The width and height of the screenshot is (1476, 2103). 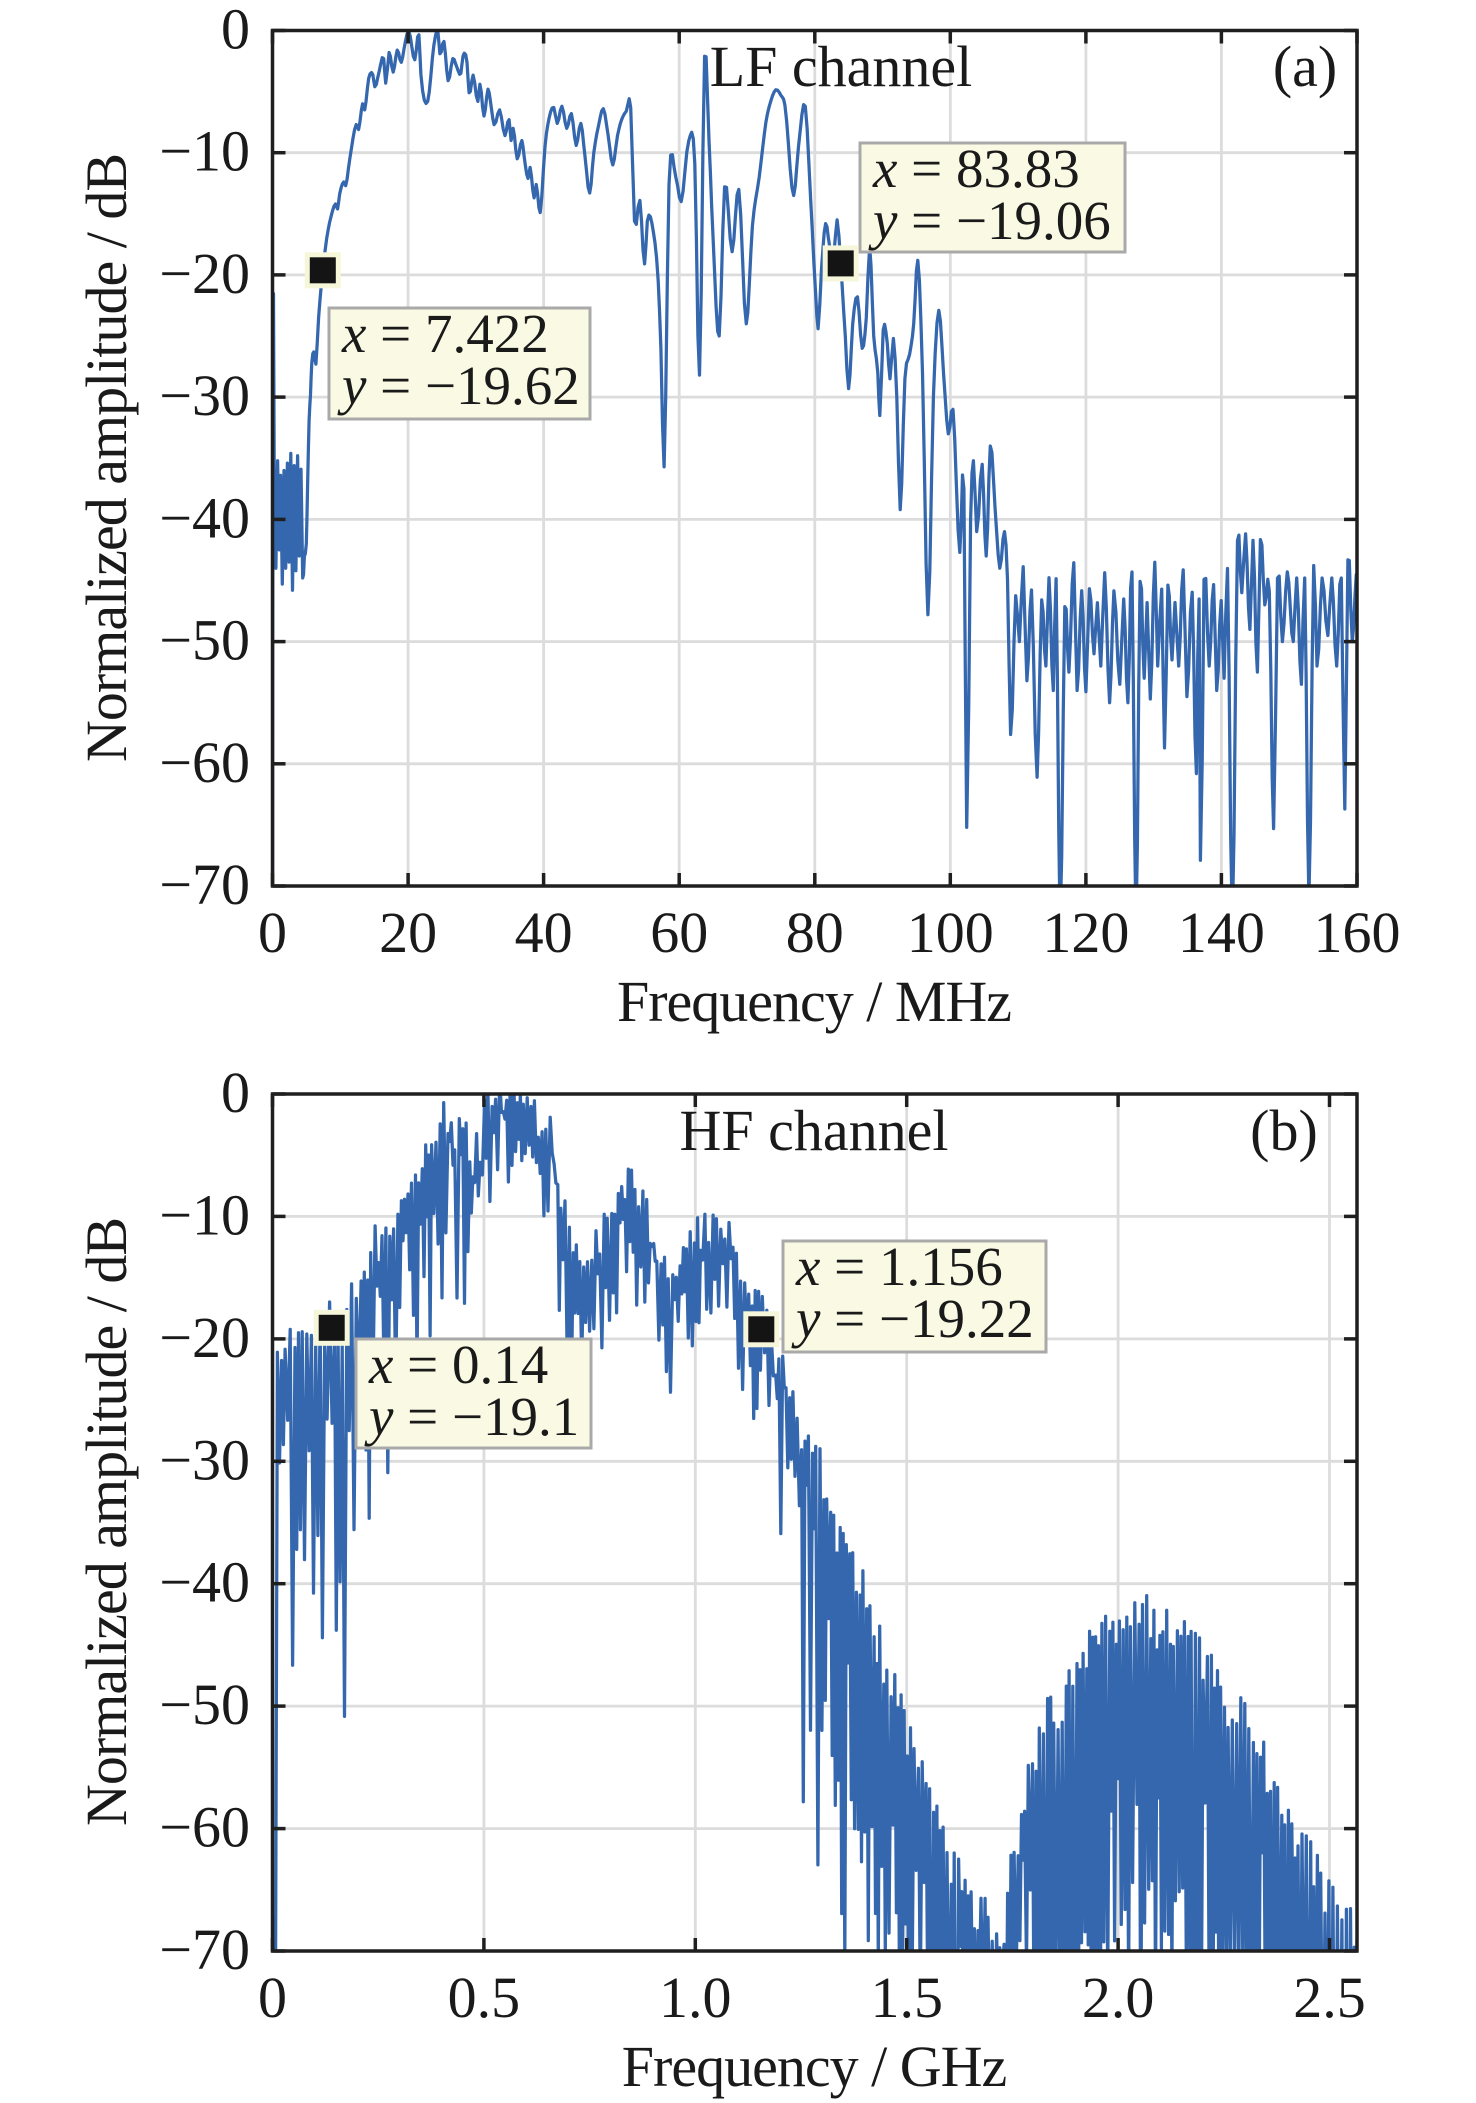 What do you see at coordinates (544, 932) in the screenshot?
I see `svg-text: 40` at bounding box center [544, 932].